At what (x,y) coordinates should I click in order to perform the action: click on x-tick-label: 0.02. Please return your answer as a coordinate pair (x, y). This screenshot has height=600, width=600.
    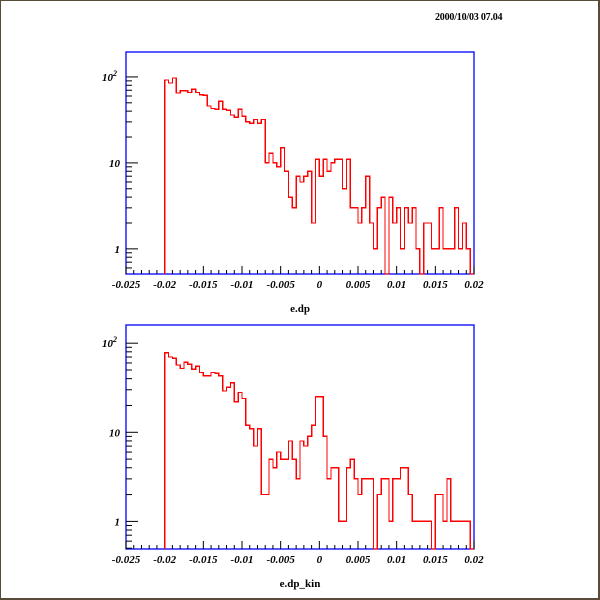
    Looking at the image, I should click on (474, 560).